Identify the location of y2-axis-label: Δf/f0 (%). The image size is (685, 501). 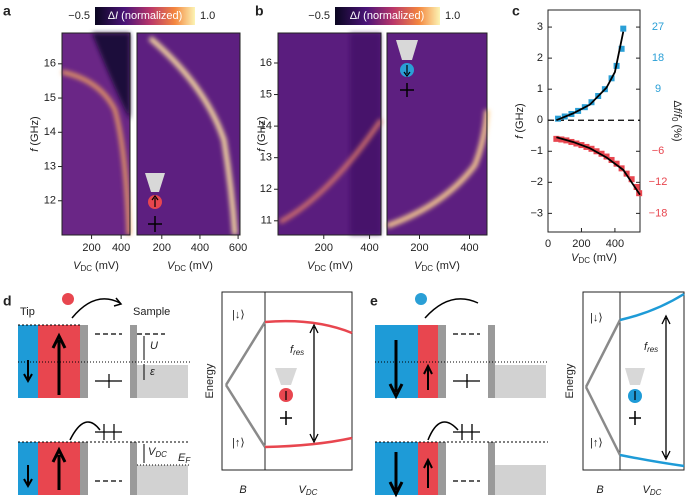
(676, 120).